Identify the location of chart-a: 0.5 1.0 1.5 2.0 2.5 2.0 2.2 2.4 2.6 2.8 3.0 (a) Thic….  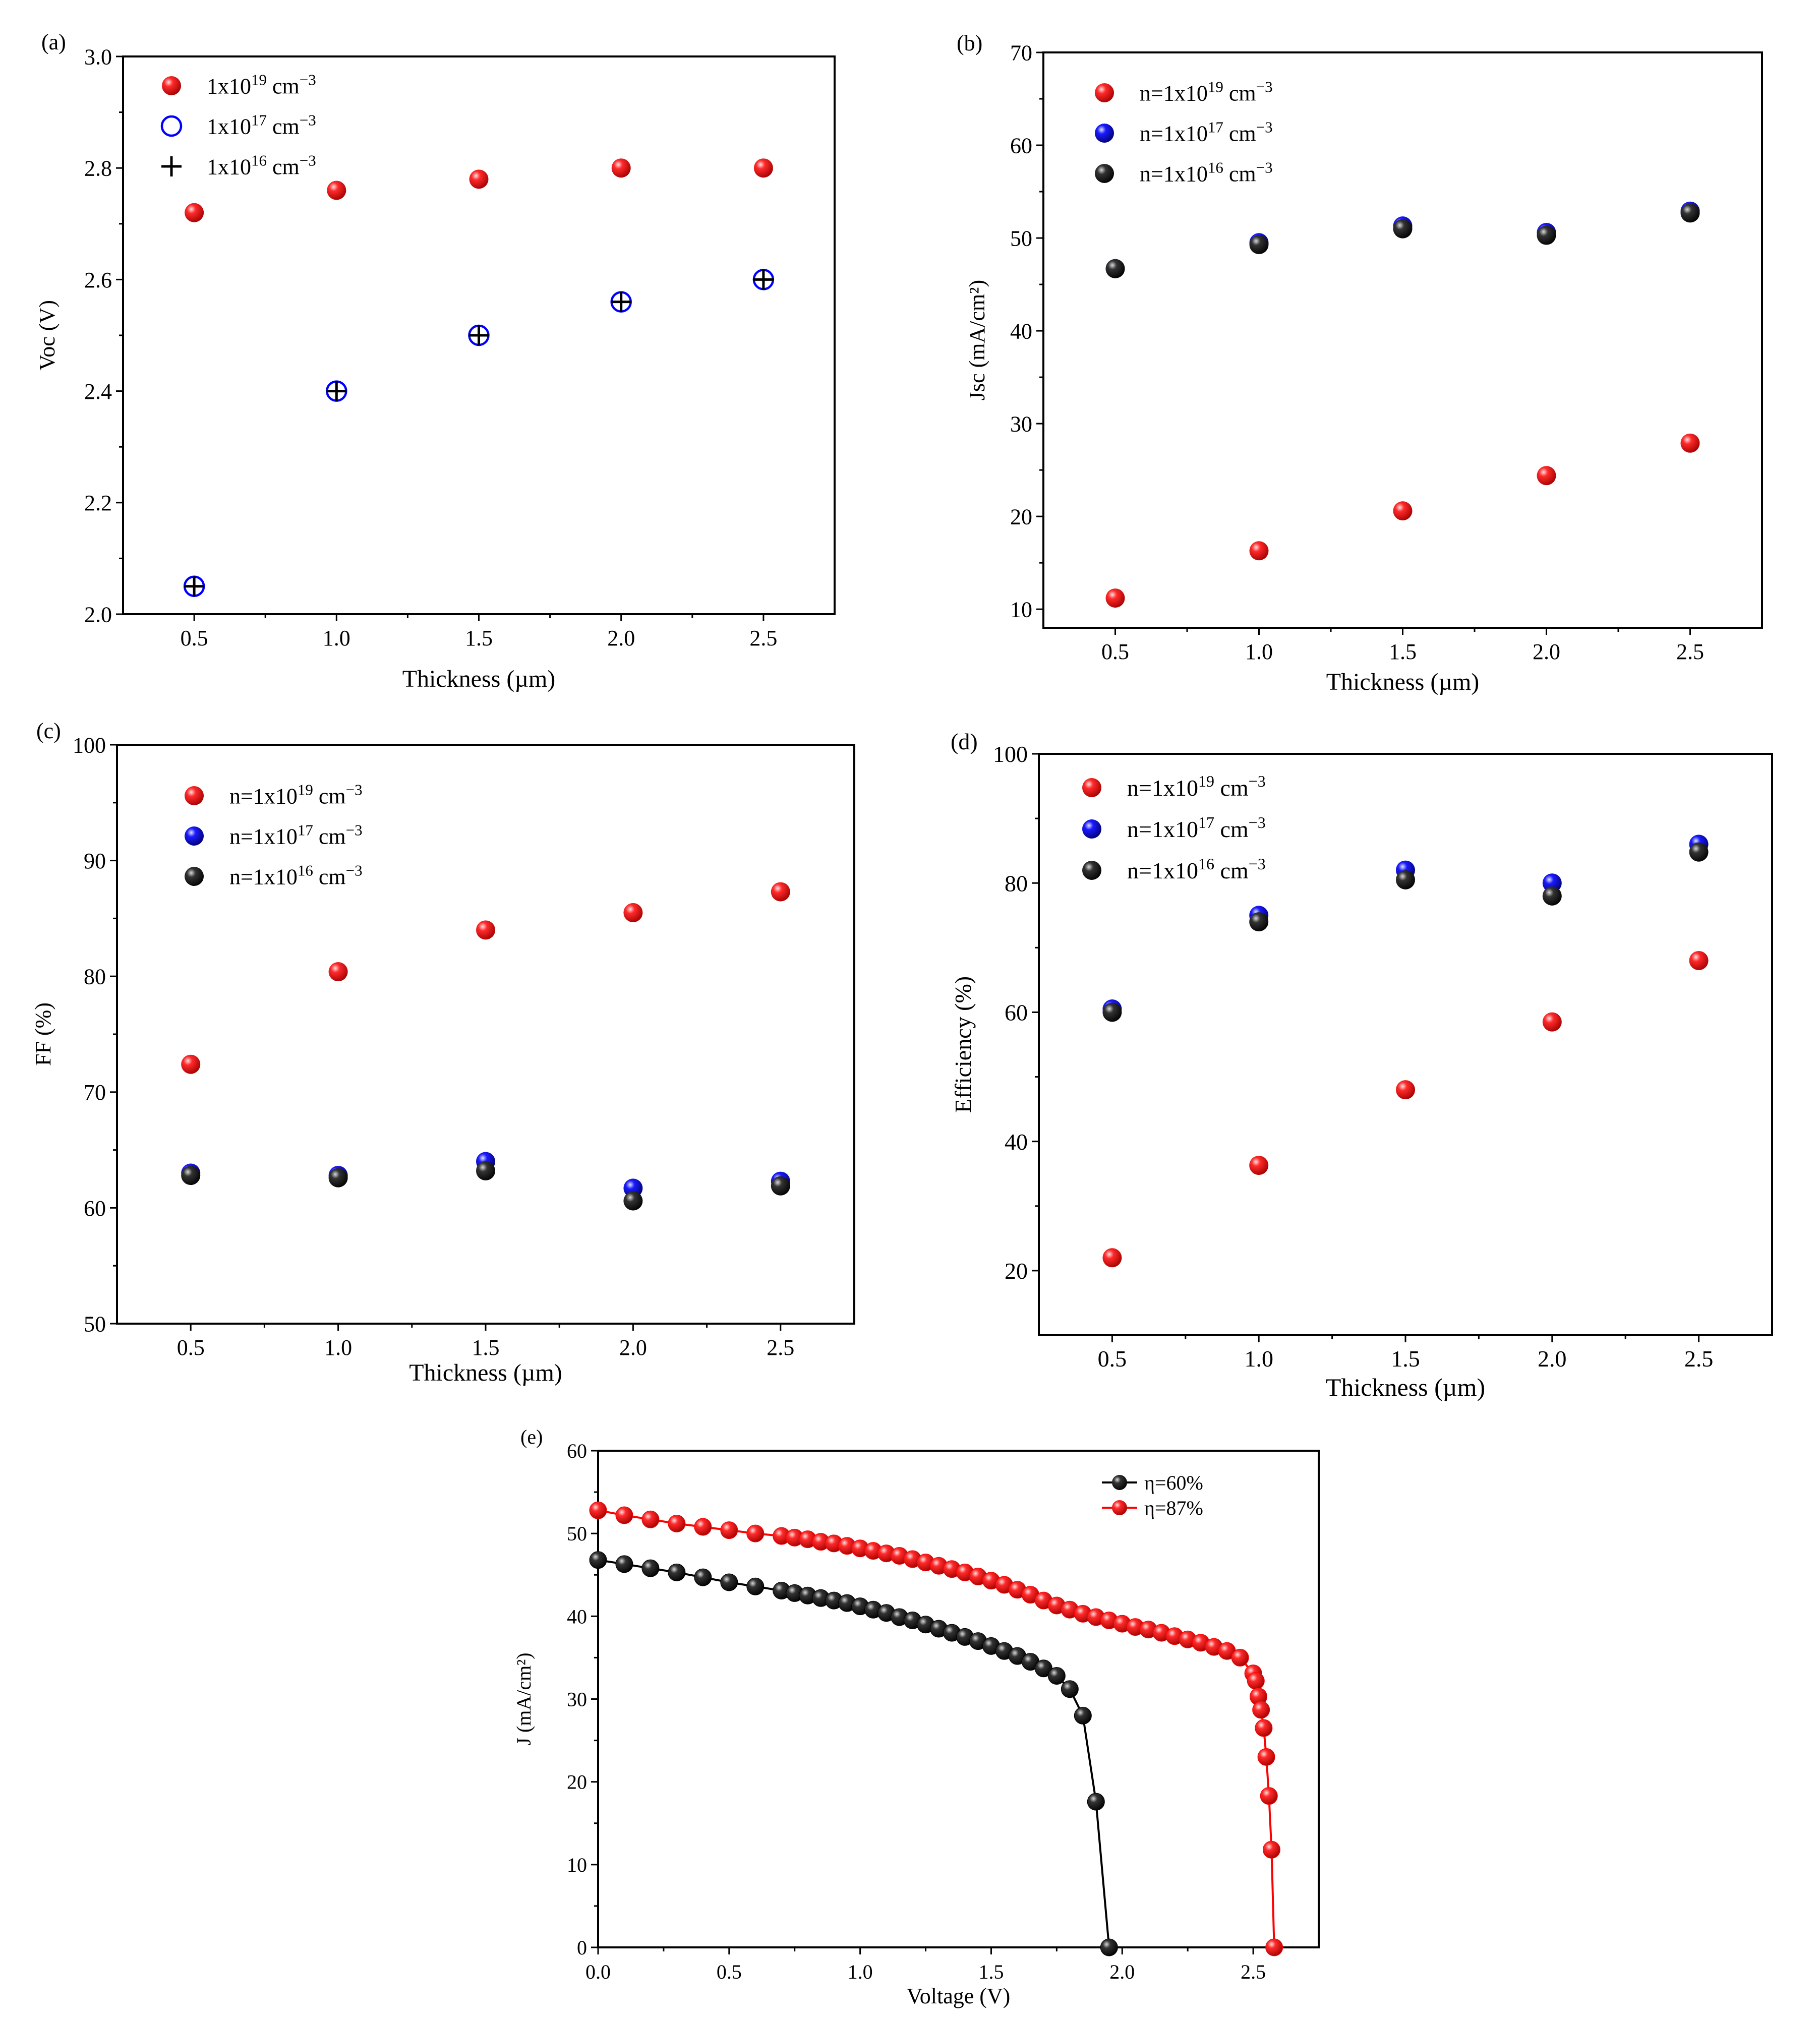
(436, 361).